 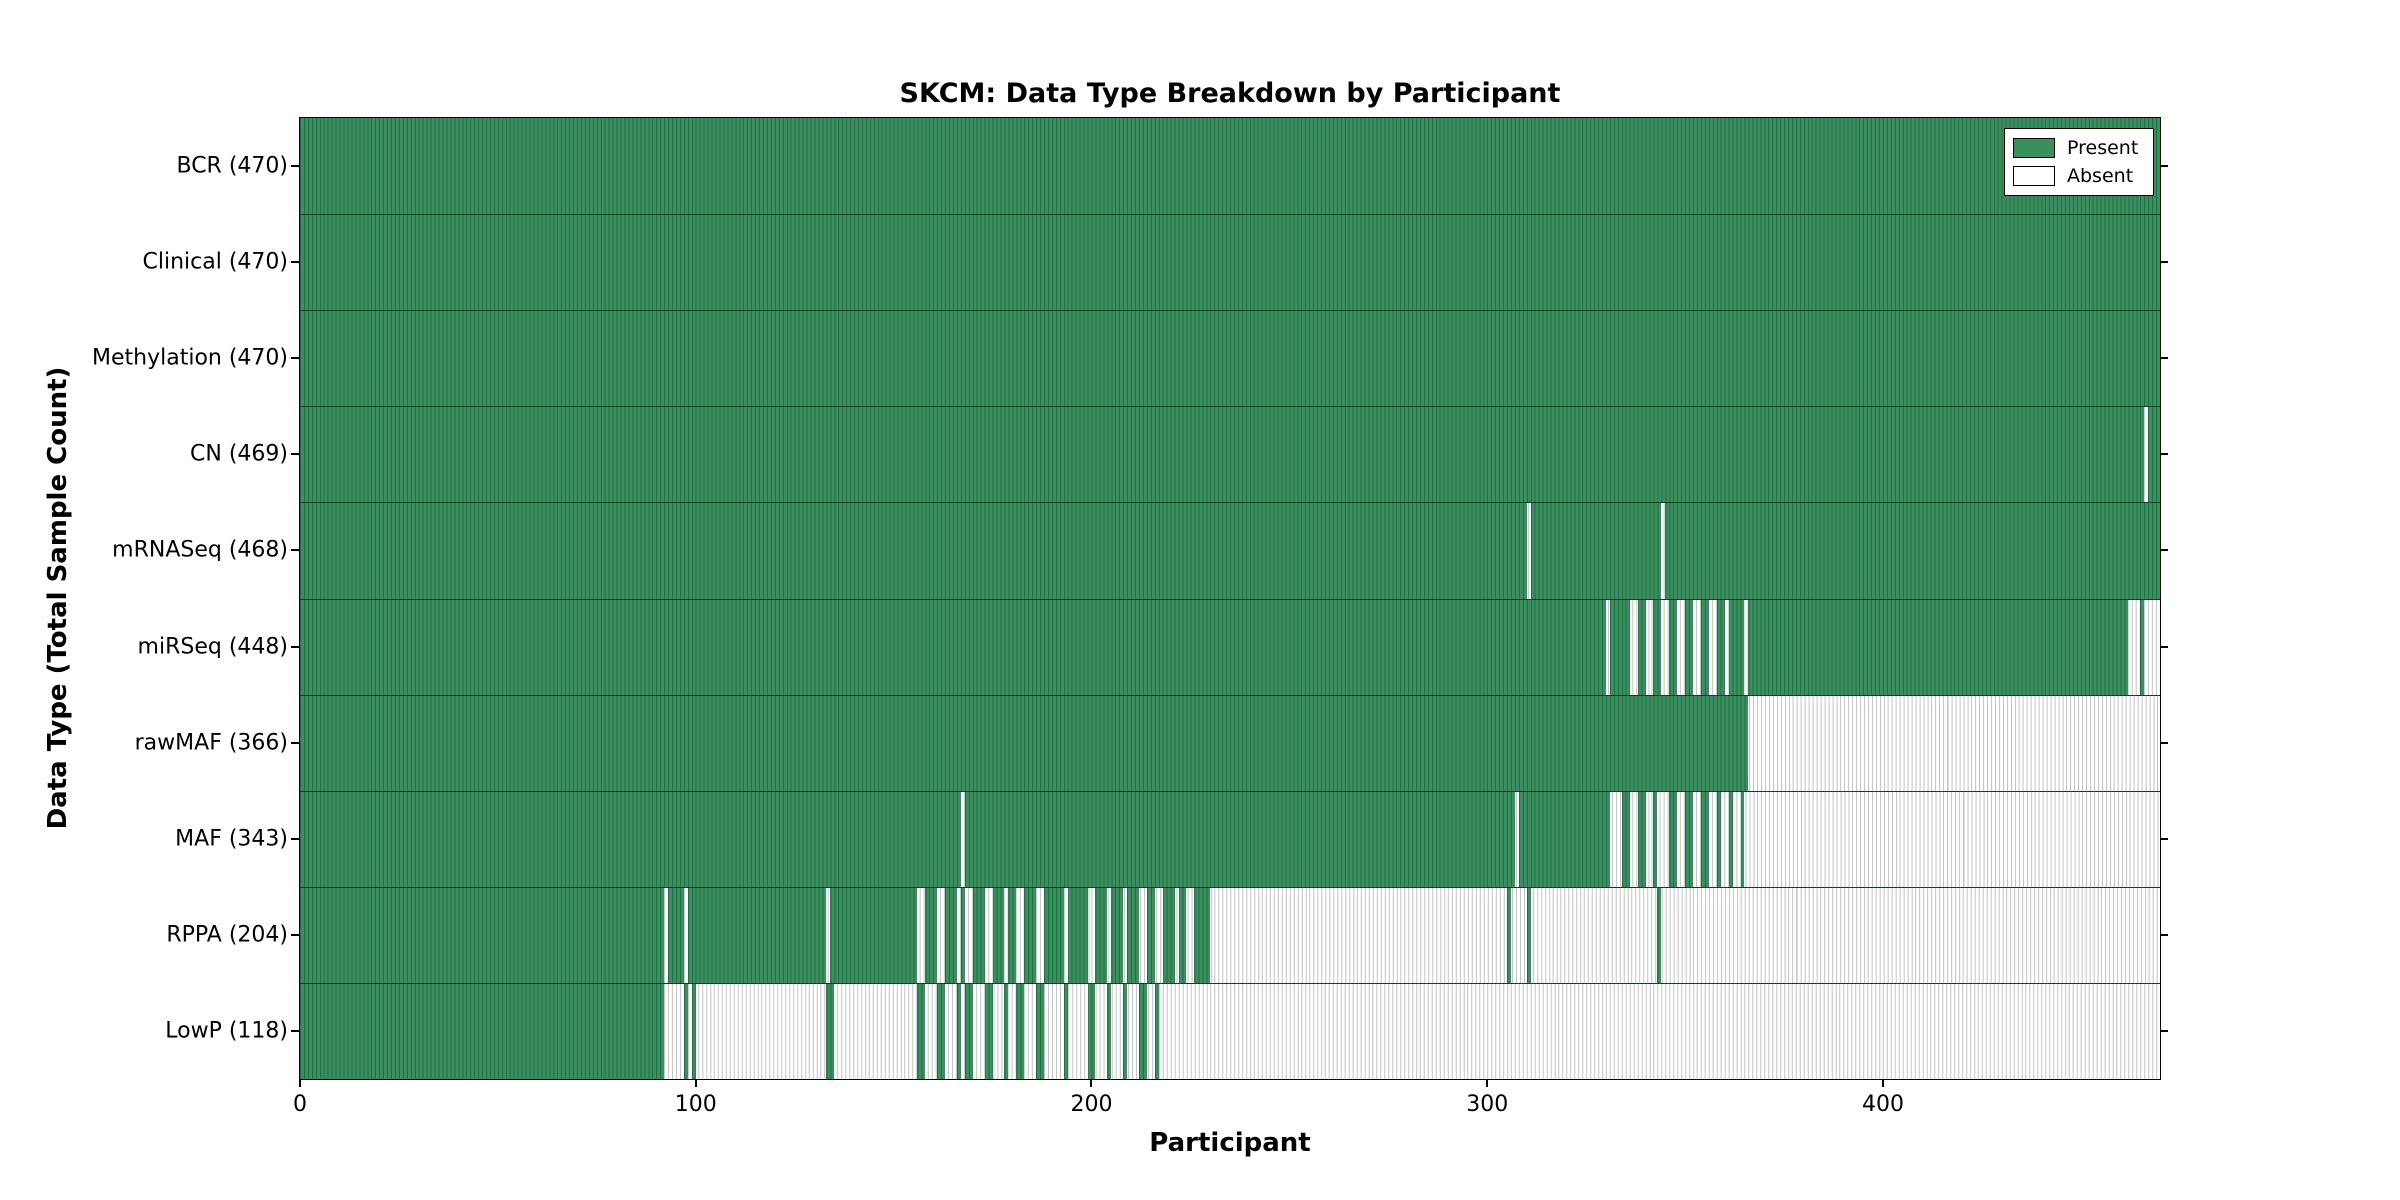 What do you see at coordinates (1230, 647) in the screenshot?
I see `matrix-row-mirseq` at bounding box center [1230, 647].